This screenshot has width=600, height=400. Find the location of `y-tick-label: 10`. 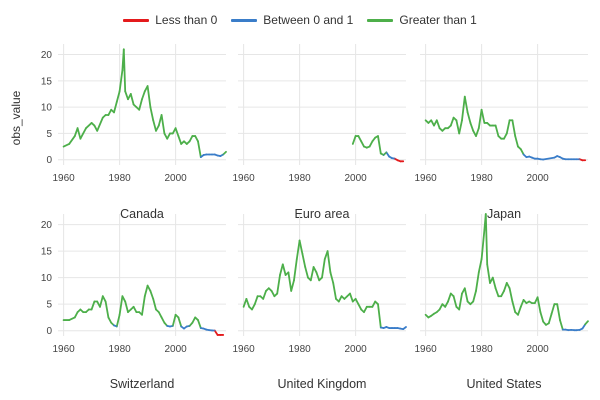

y-tick-label: 10 is located at coordinates (47, 278).